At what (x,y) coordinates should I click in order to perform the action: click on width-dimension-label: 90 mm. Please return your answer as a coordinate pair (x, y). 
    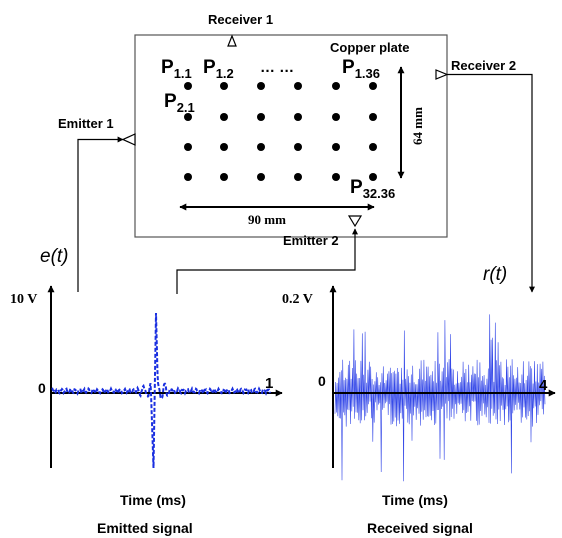
    Looking at the image, I should click on (267, 219).